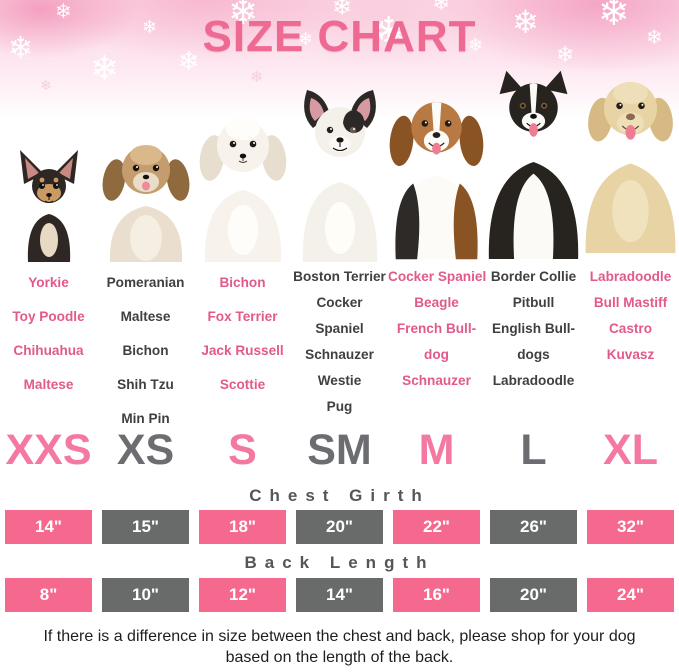 The height and width of the screenshot is (672, 679). What do you see at coordinates (339, 495) in the screenshot?
I see `chest-girth-heading: Chest Girth` at bounding box center [339, 495].